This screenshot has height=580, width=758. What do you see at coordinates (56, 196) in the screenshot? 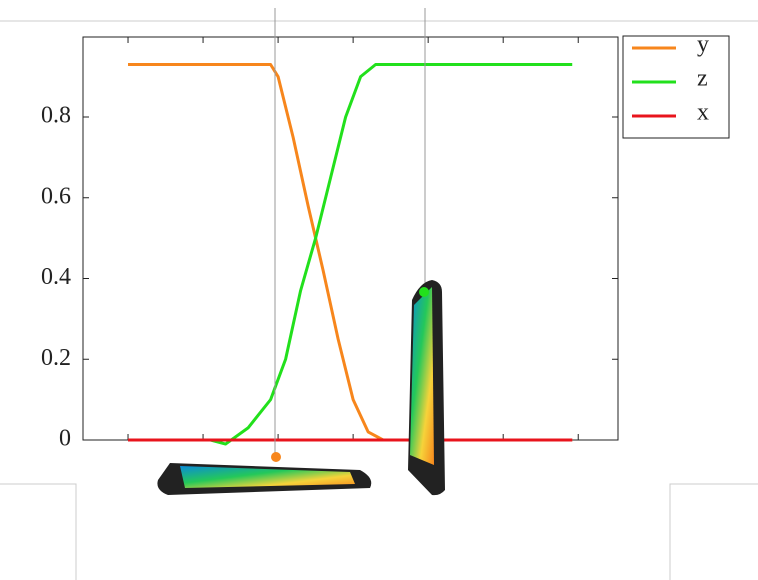
I see `y-tick-label: 0.6` at bounding box center [56, 196].